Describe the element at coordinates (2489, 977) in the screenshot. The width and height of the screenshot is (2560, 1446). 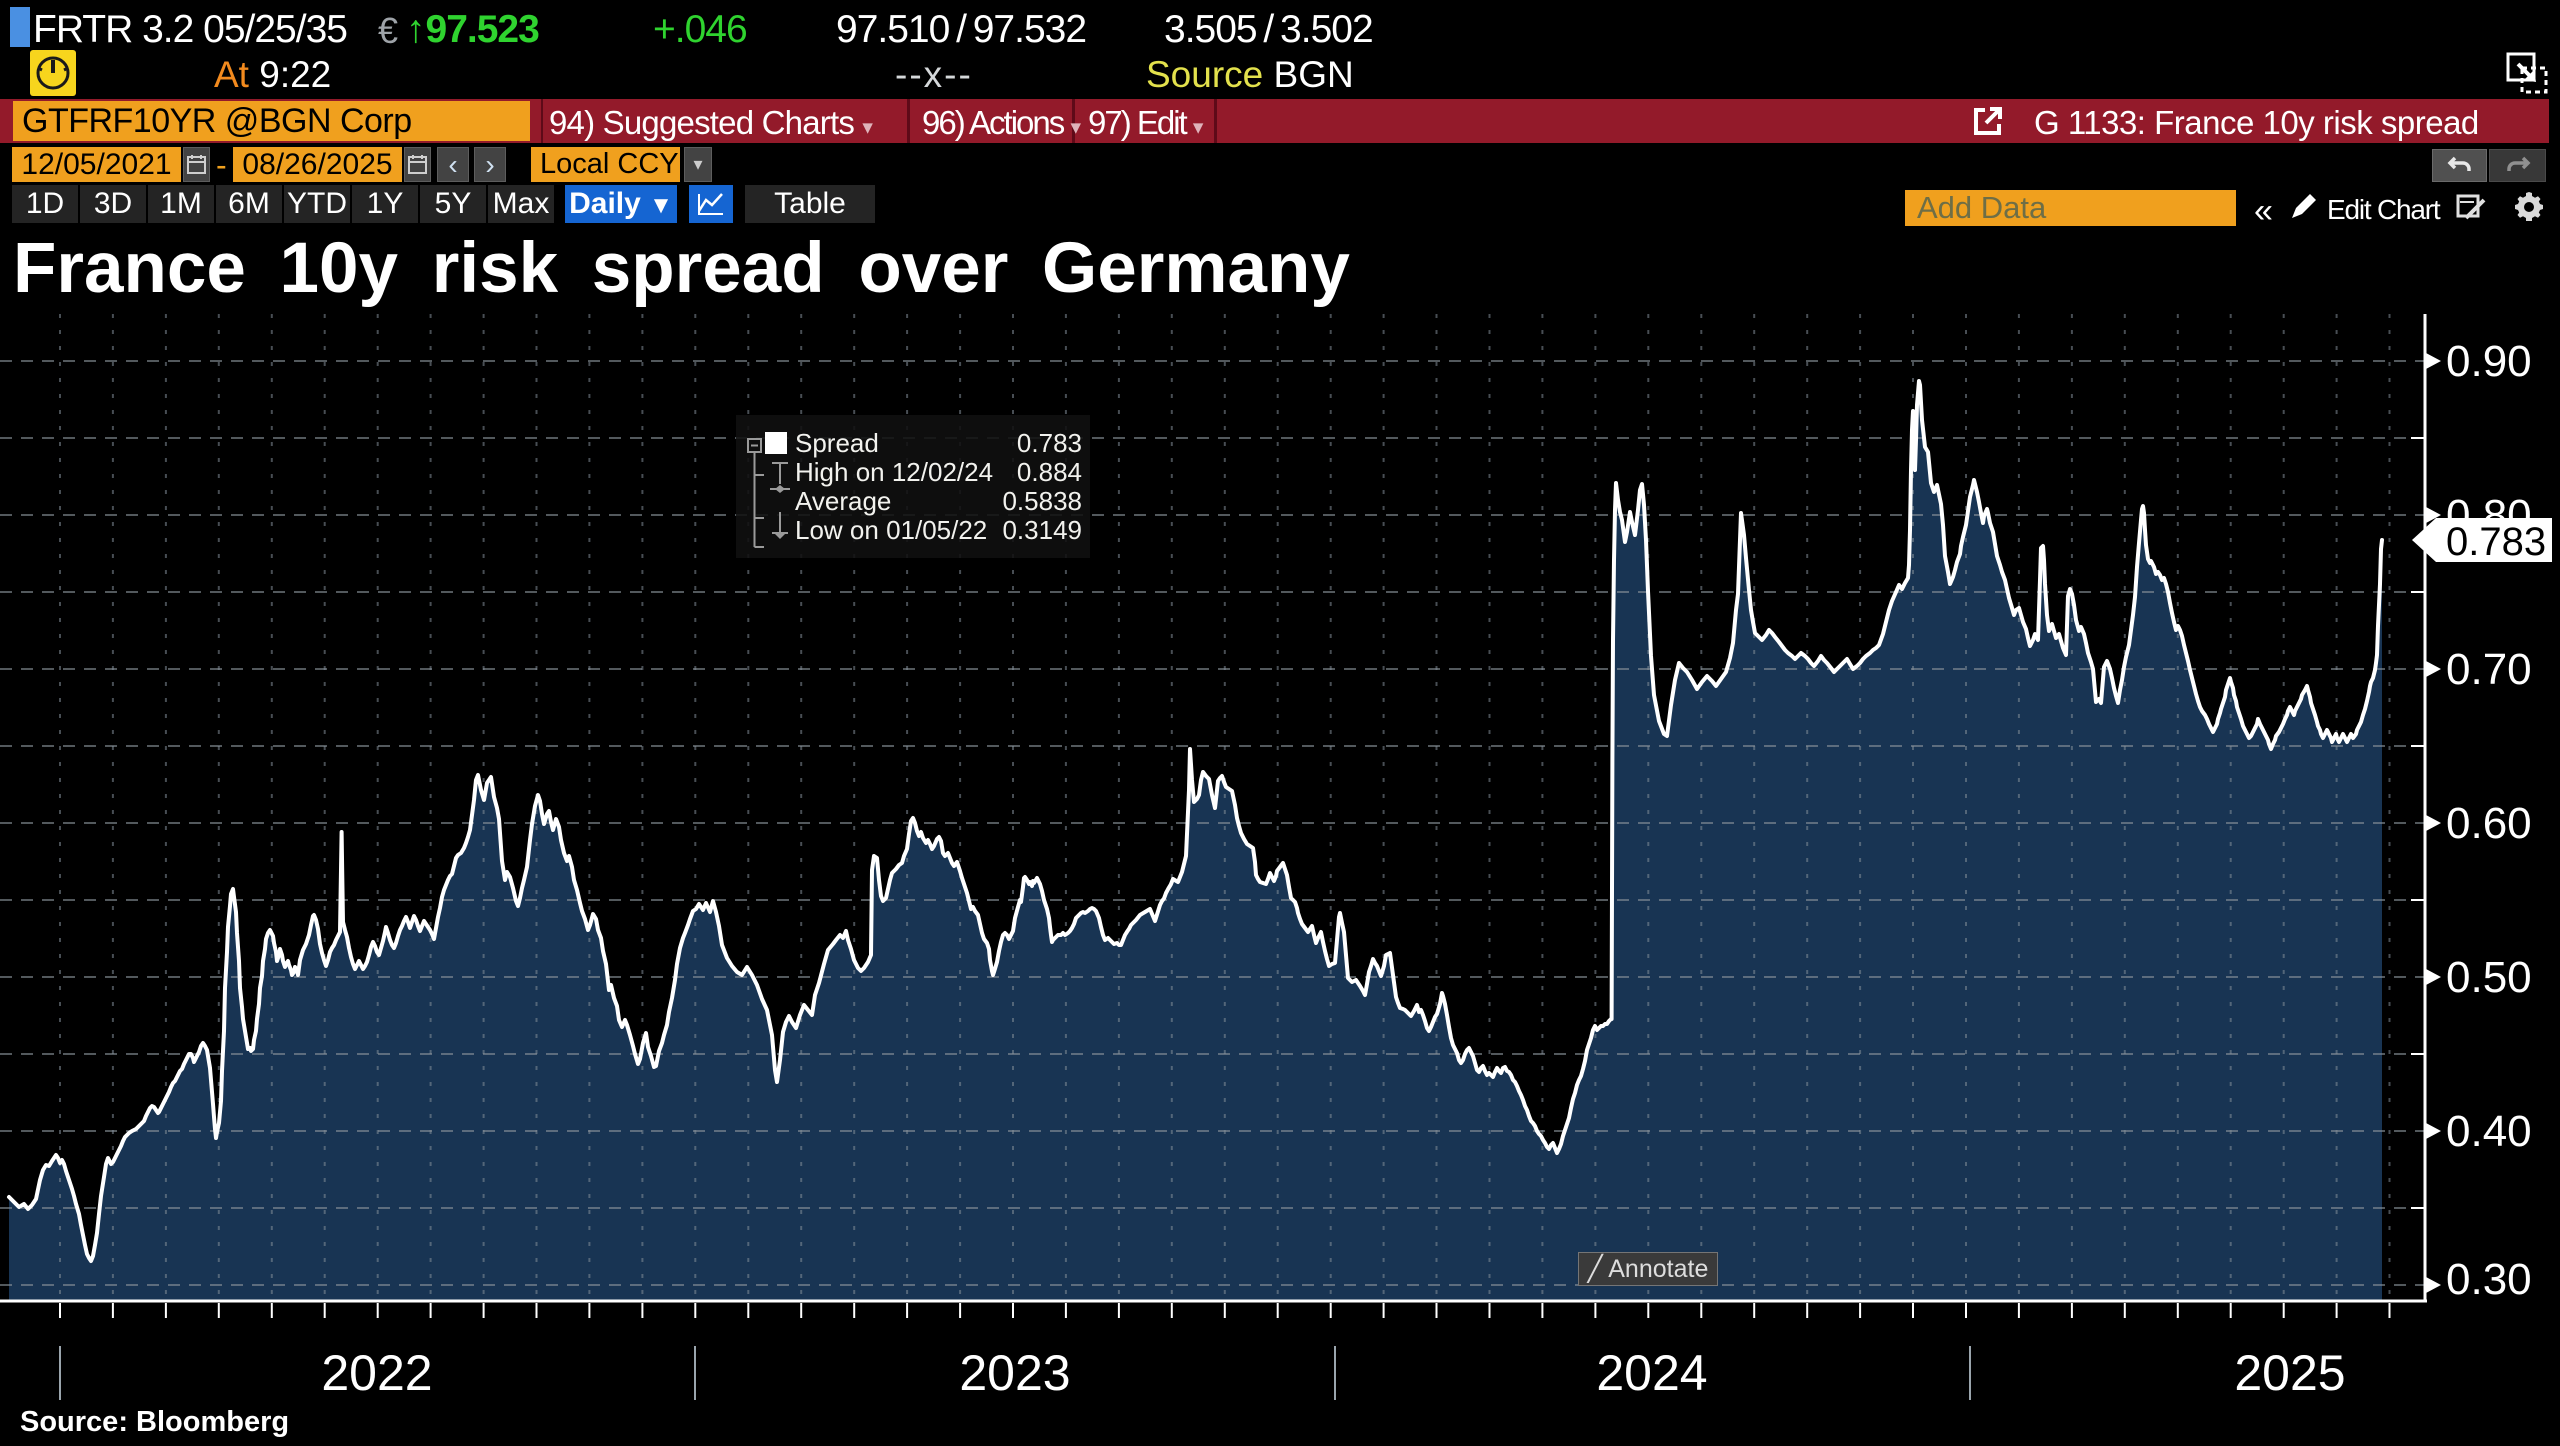
I see `svg-text: 0.50` at that location.